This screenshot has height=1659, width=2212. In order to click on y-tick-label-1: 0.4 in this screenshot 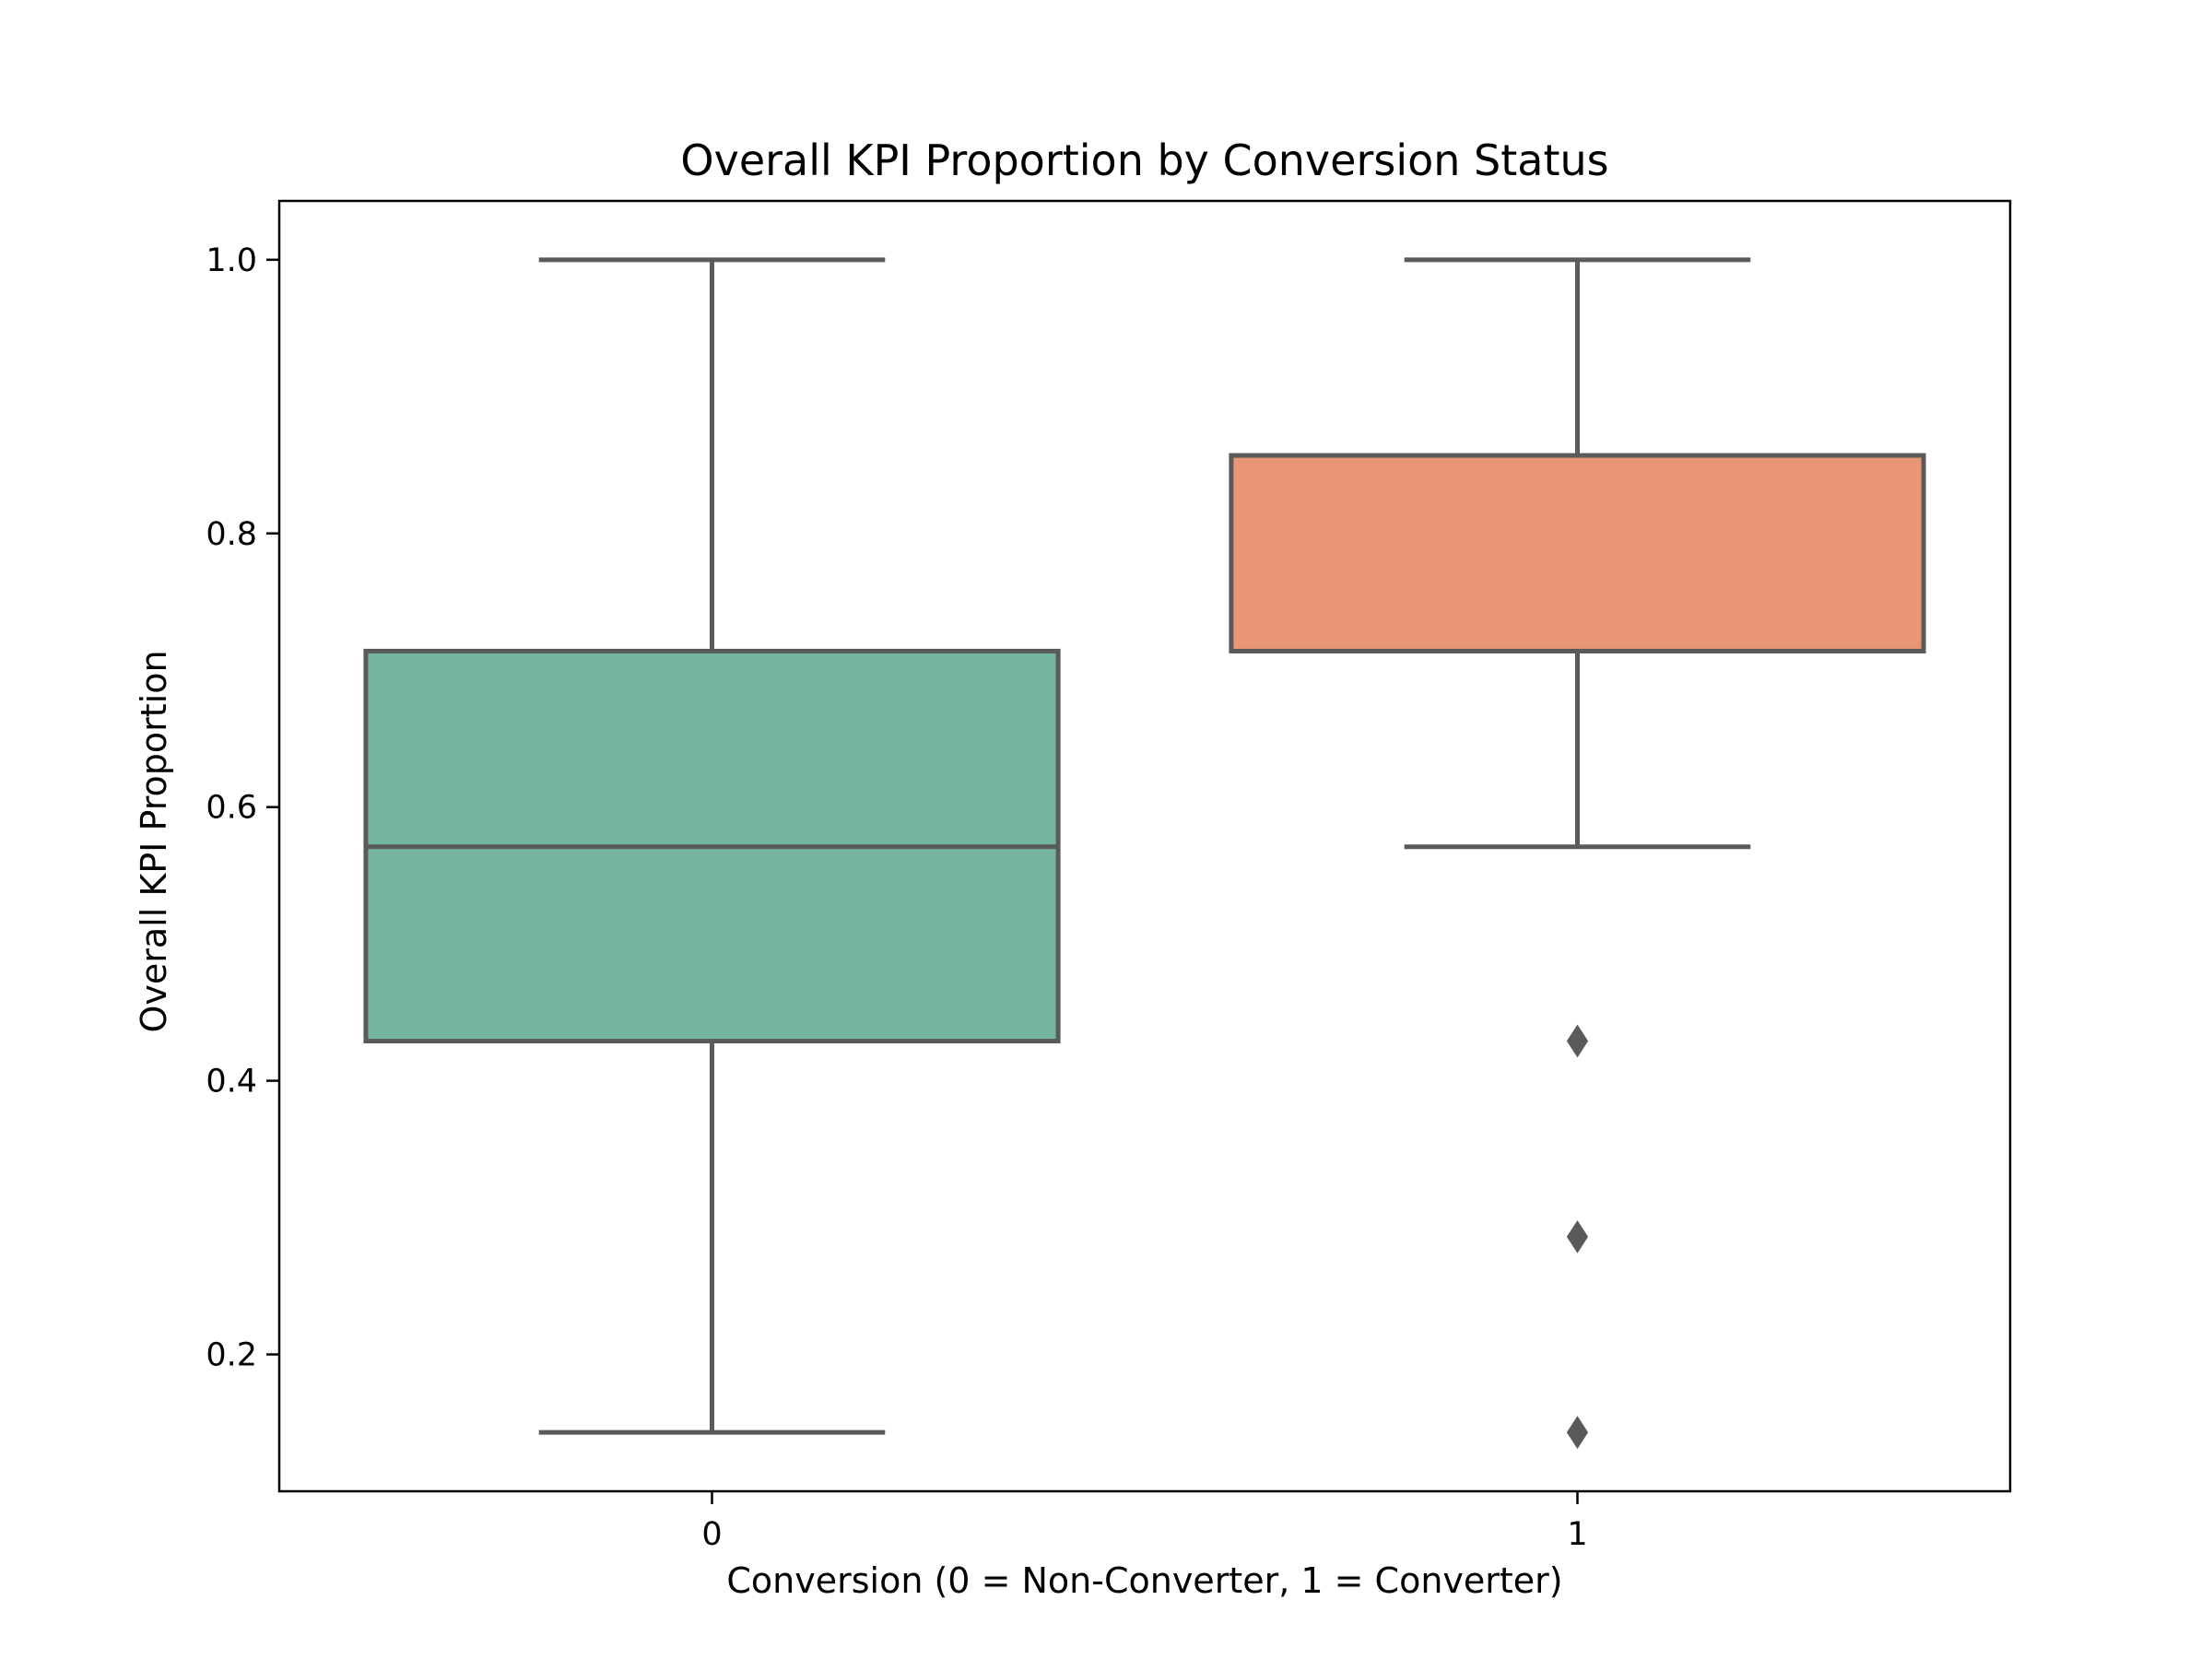, I will do `click(231, 1082)`.